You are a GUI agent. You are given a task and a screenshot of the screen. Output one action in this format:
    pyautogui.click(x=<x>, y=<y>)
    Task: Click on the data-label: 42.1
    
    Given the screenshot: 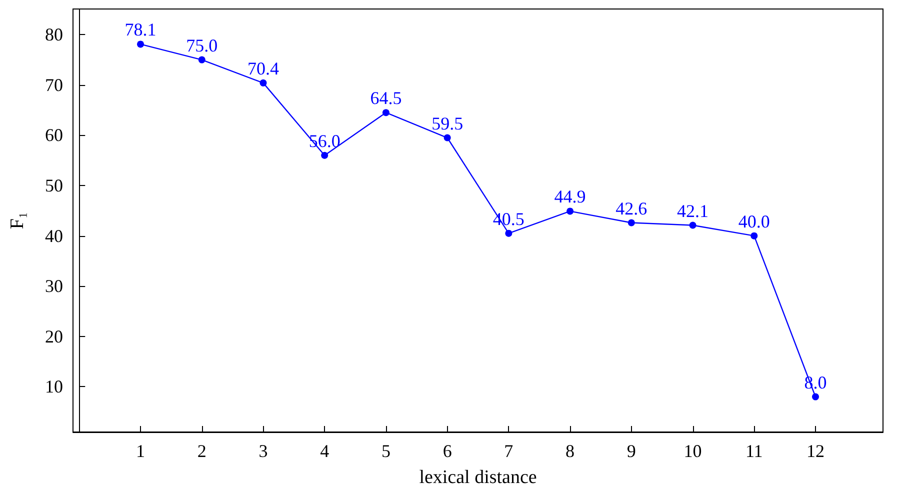 What is the action you would take?
    pyautogui.click(x=693, y=210)
    